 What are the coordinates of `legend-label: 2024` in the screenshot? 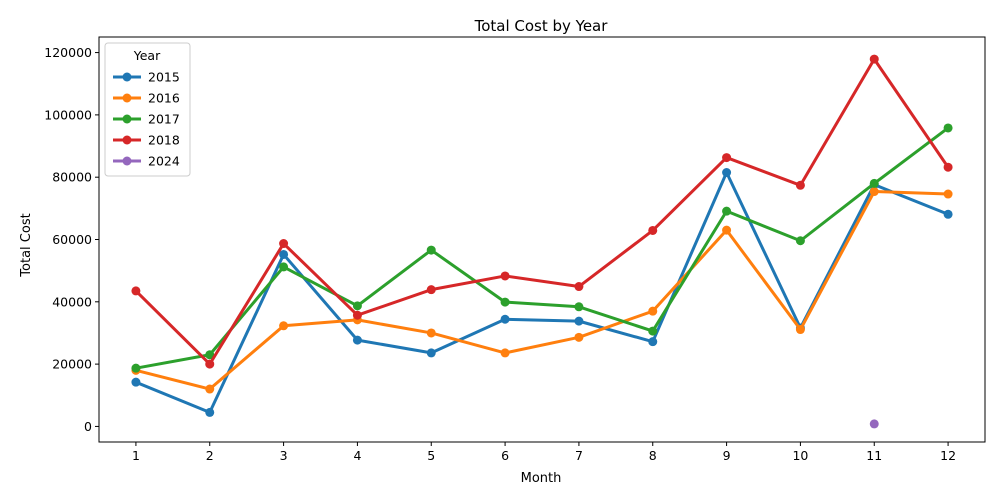 It's located at (164, 161).